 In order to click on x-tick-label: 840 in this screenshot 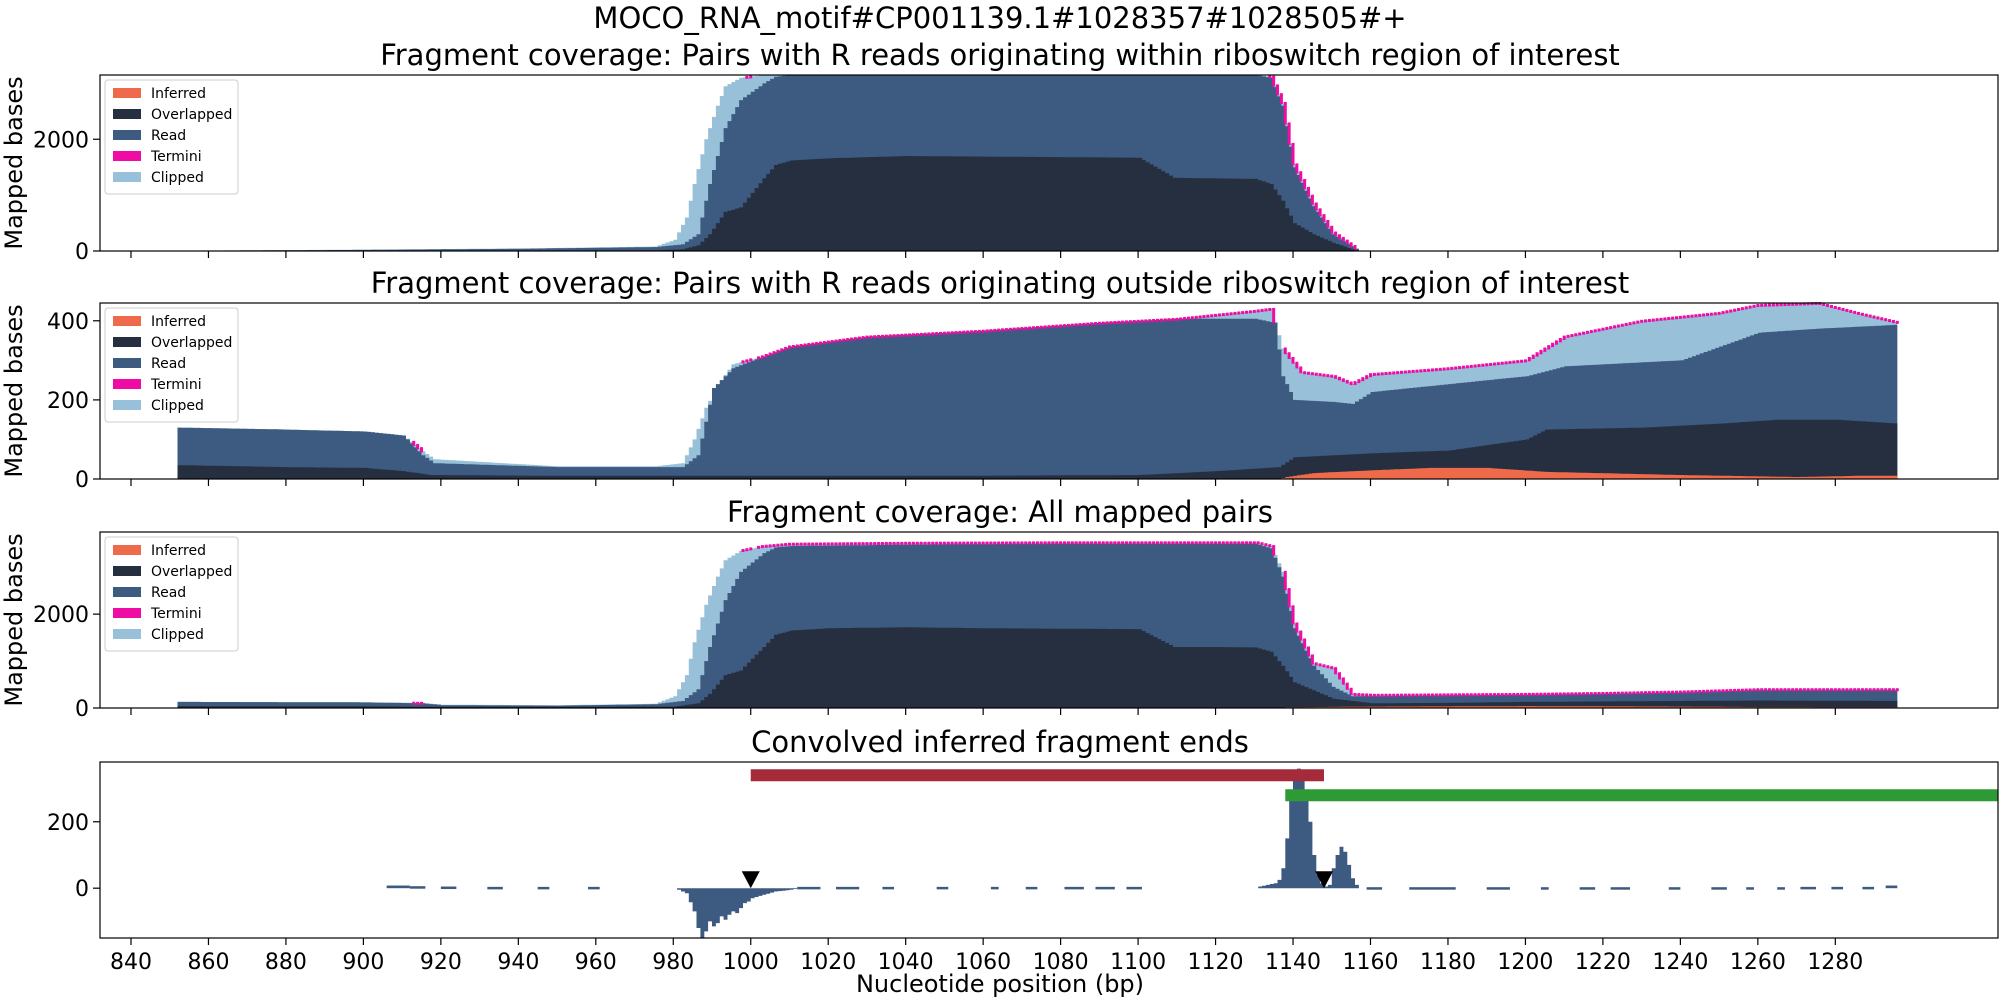, I will do `click(131, 962)`.